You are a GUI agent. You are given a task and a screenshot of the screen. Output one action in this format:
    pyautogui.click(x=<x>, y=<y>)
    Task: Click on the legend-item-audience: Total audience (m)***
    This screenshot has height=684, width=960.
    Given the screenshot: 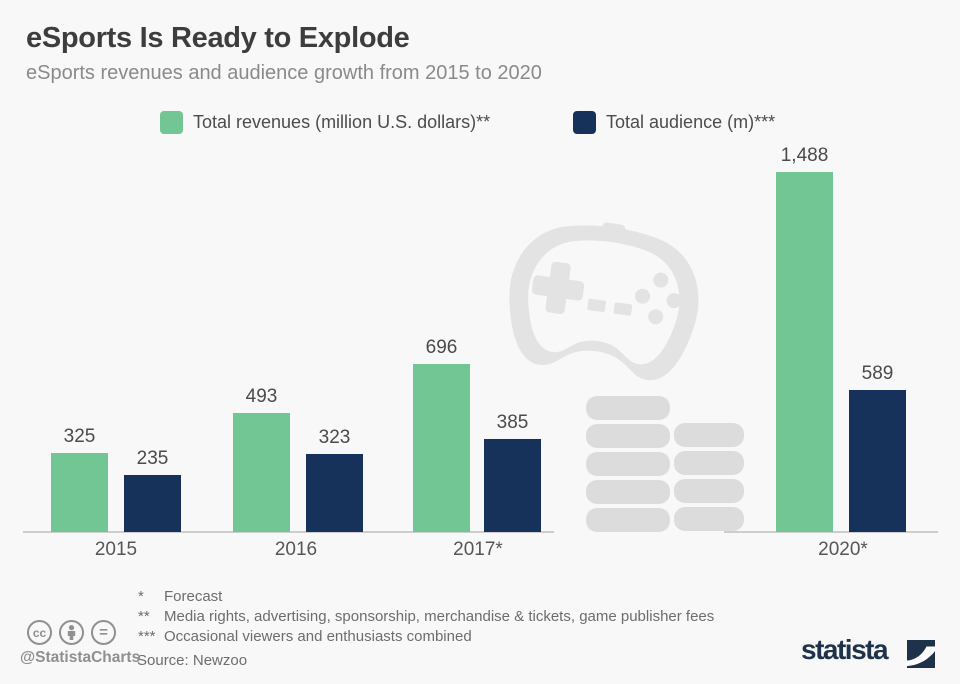 What is the action you would take?
    pyautogui.click(x=674, y=122)
    